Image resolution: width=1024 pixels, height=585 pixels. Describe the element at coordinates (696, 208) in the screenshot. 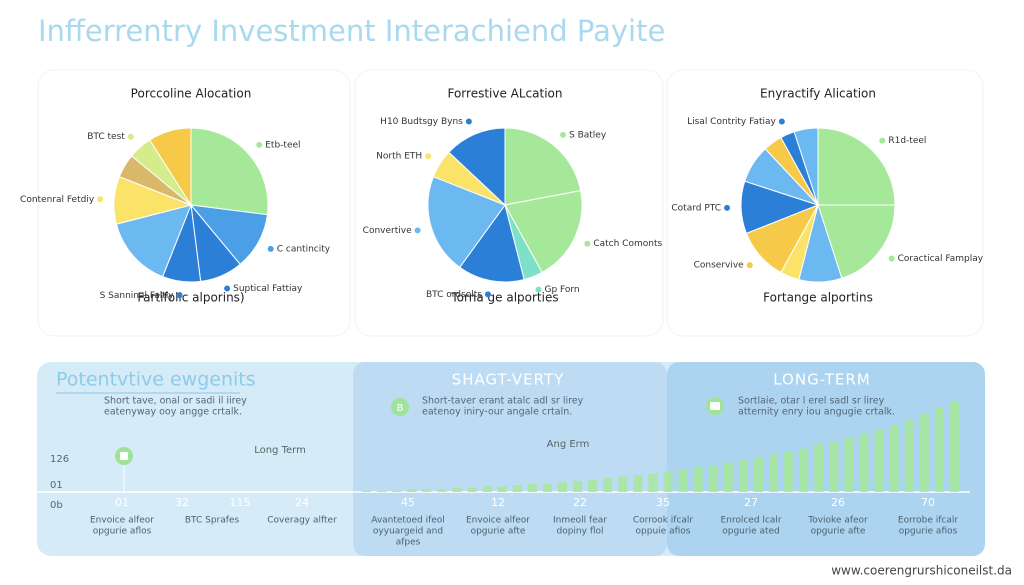

I see `slice-label: Cotard PTC` at that location.